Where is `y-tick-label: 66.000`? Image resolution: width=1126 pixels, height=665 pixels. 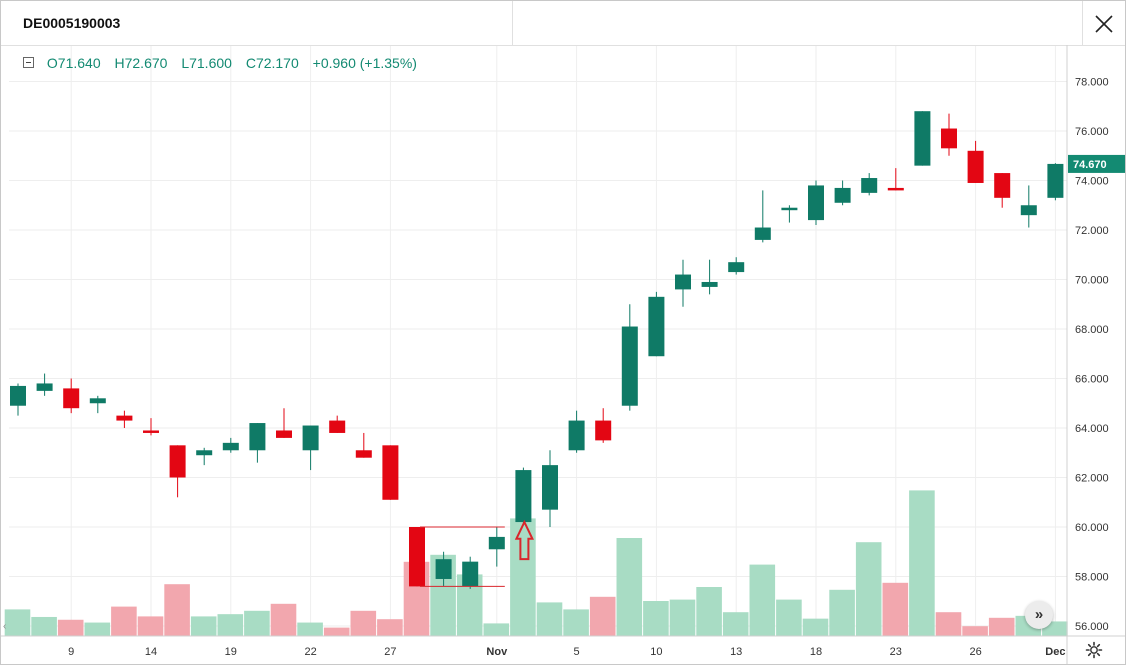 y-tick-label: 66.000 is located at coordinates (1092, 380).